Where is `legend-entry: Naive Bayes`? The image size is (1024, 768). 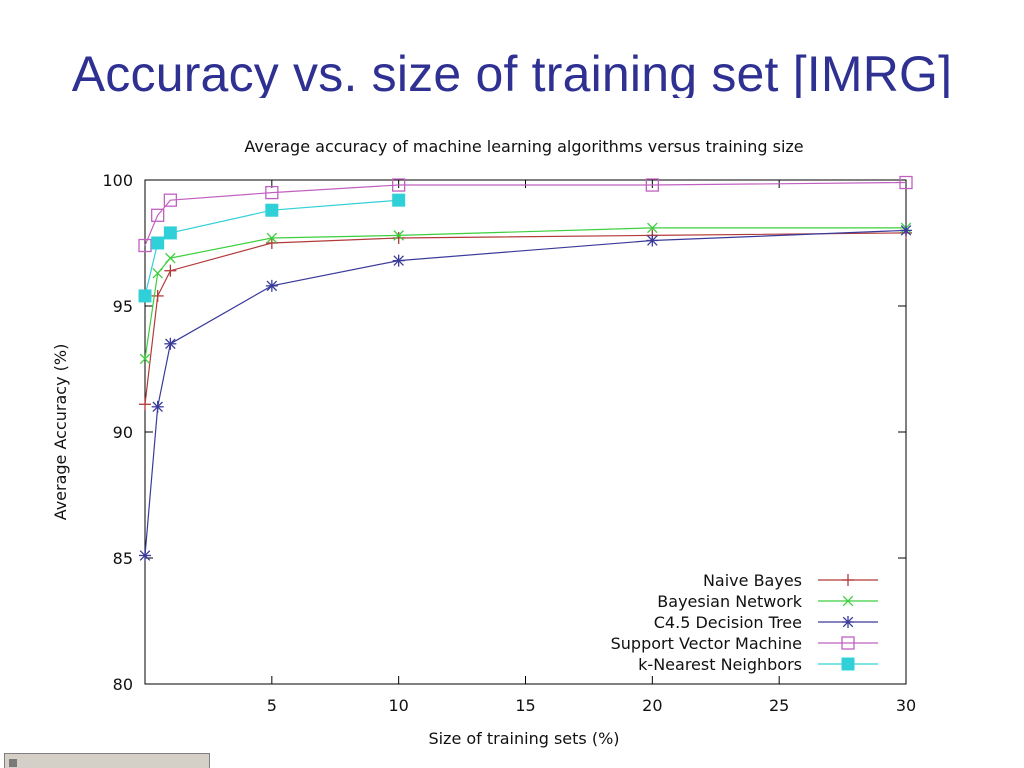 legend-entry: Naive Bayes is located at coordinates (790, 580).